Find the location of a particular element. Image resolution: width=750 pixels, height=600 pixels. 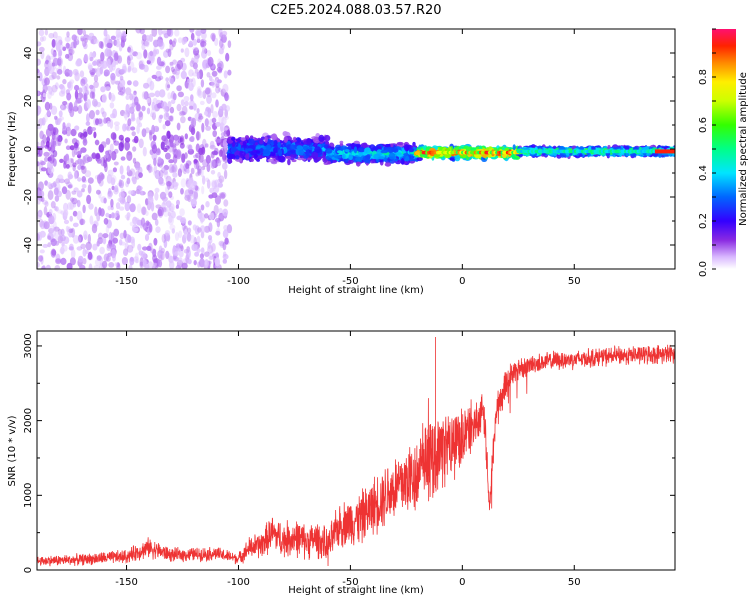

heatmap-cell-2015 is located at coordinates (237, 145).